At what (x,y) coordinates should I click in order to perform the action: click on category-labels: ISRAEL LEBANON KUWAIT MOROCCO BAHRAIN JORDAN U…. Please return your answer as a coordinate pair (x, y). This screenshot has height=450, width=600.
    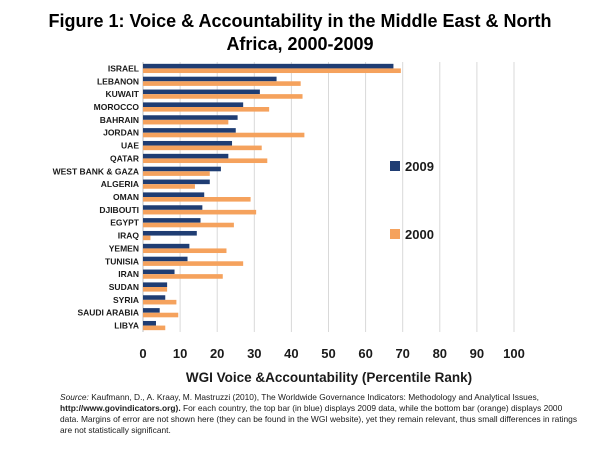
    Looking at the image, I should click on (96, 196).